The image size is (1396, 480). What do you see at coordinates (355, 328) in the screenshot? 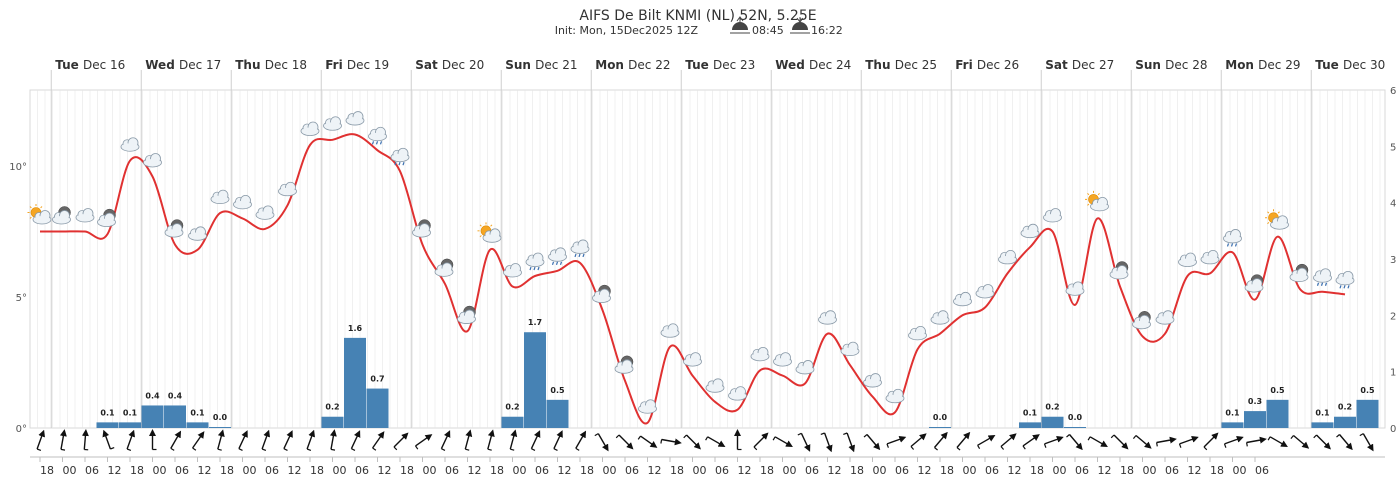
I see `precipitation-value-label: 1.6` at bounding box center [355, 328].